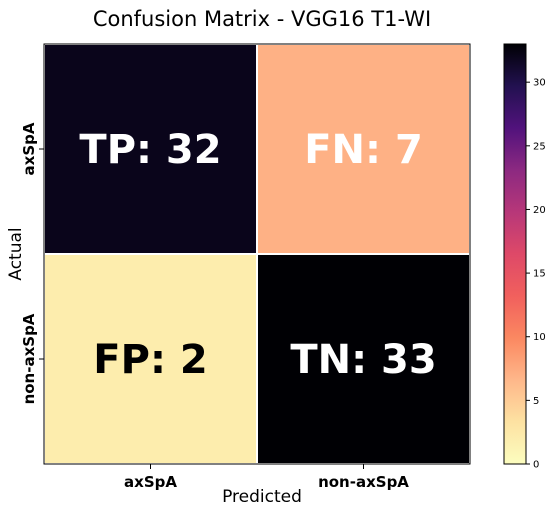 Image resolution: width=550 pixels, height=515 pixels. I want to click on colorbar-tick-label: 5, so click(536, 401).